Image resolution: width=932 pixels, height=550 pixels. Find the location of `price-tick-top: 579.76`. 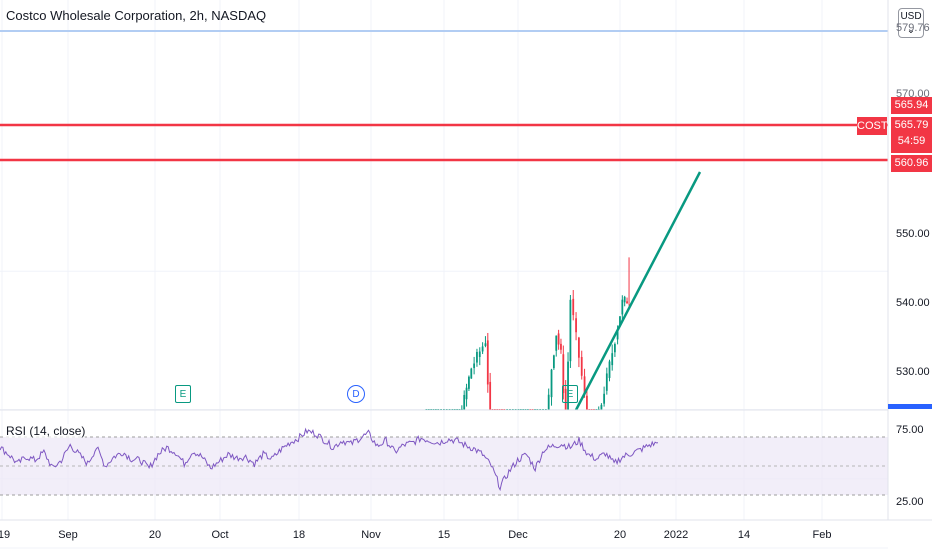

price-tick-top: 579.76 is located at coordinates (913, 28).